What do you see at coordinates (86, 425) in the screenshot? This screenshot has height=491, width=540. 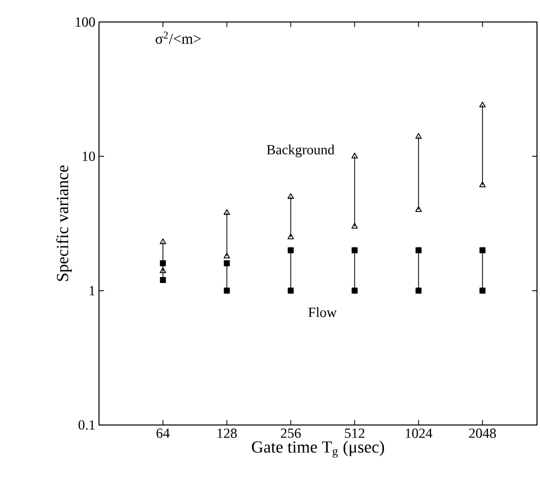 I see `y-tick-label: 0.1` at bounding box center [86, 425].